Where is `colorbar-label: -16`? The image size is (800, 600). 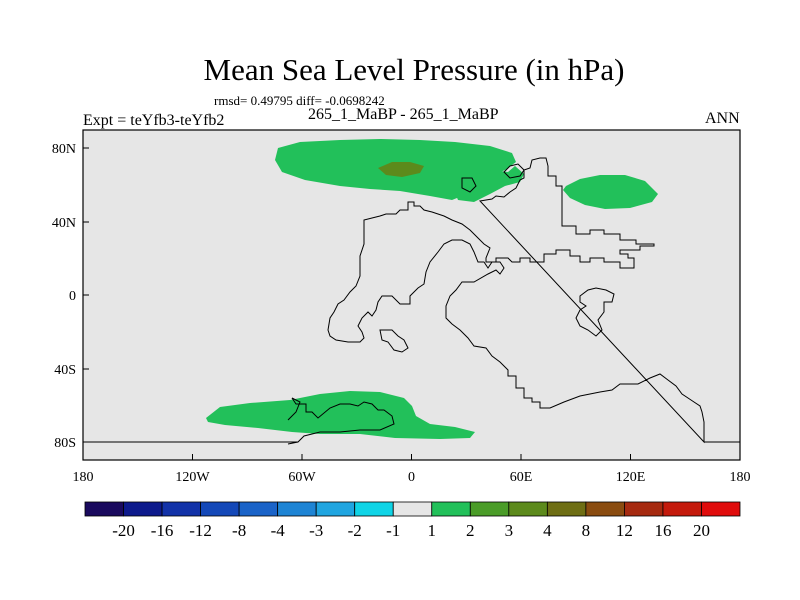 colorbar-label: -16 is located at coordinates (162, 530).